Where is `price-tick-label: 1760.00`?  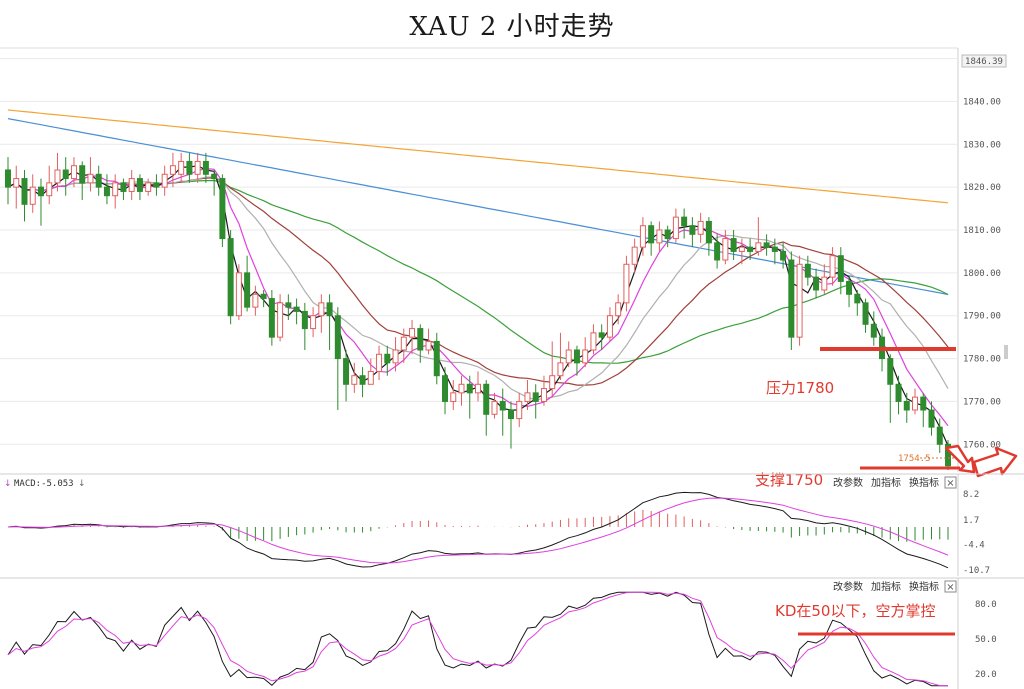
price-tick-label: 1760.00 is located at coordinates (982, 445).